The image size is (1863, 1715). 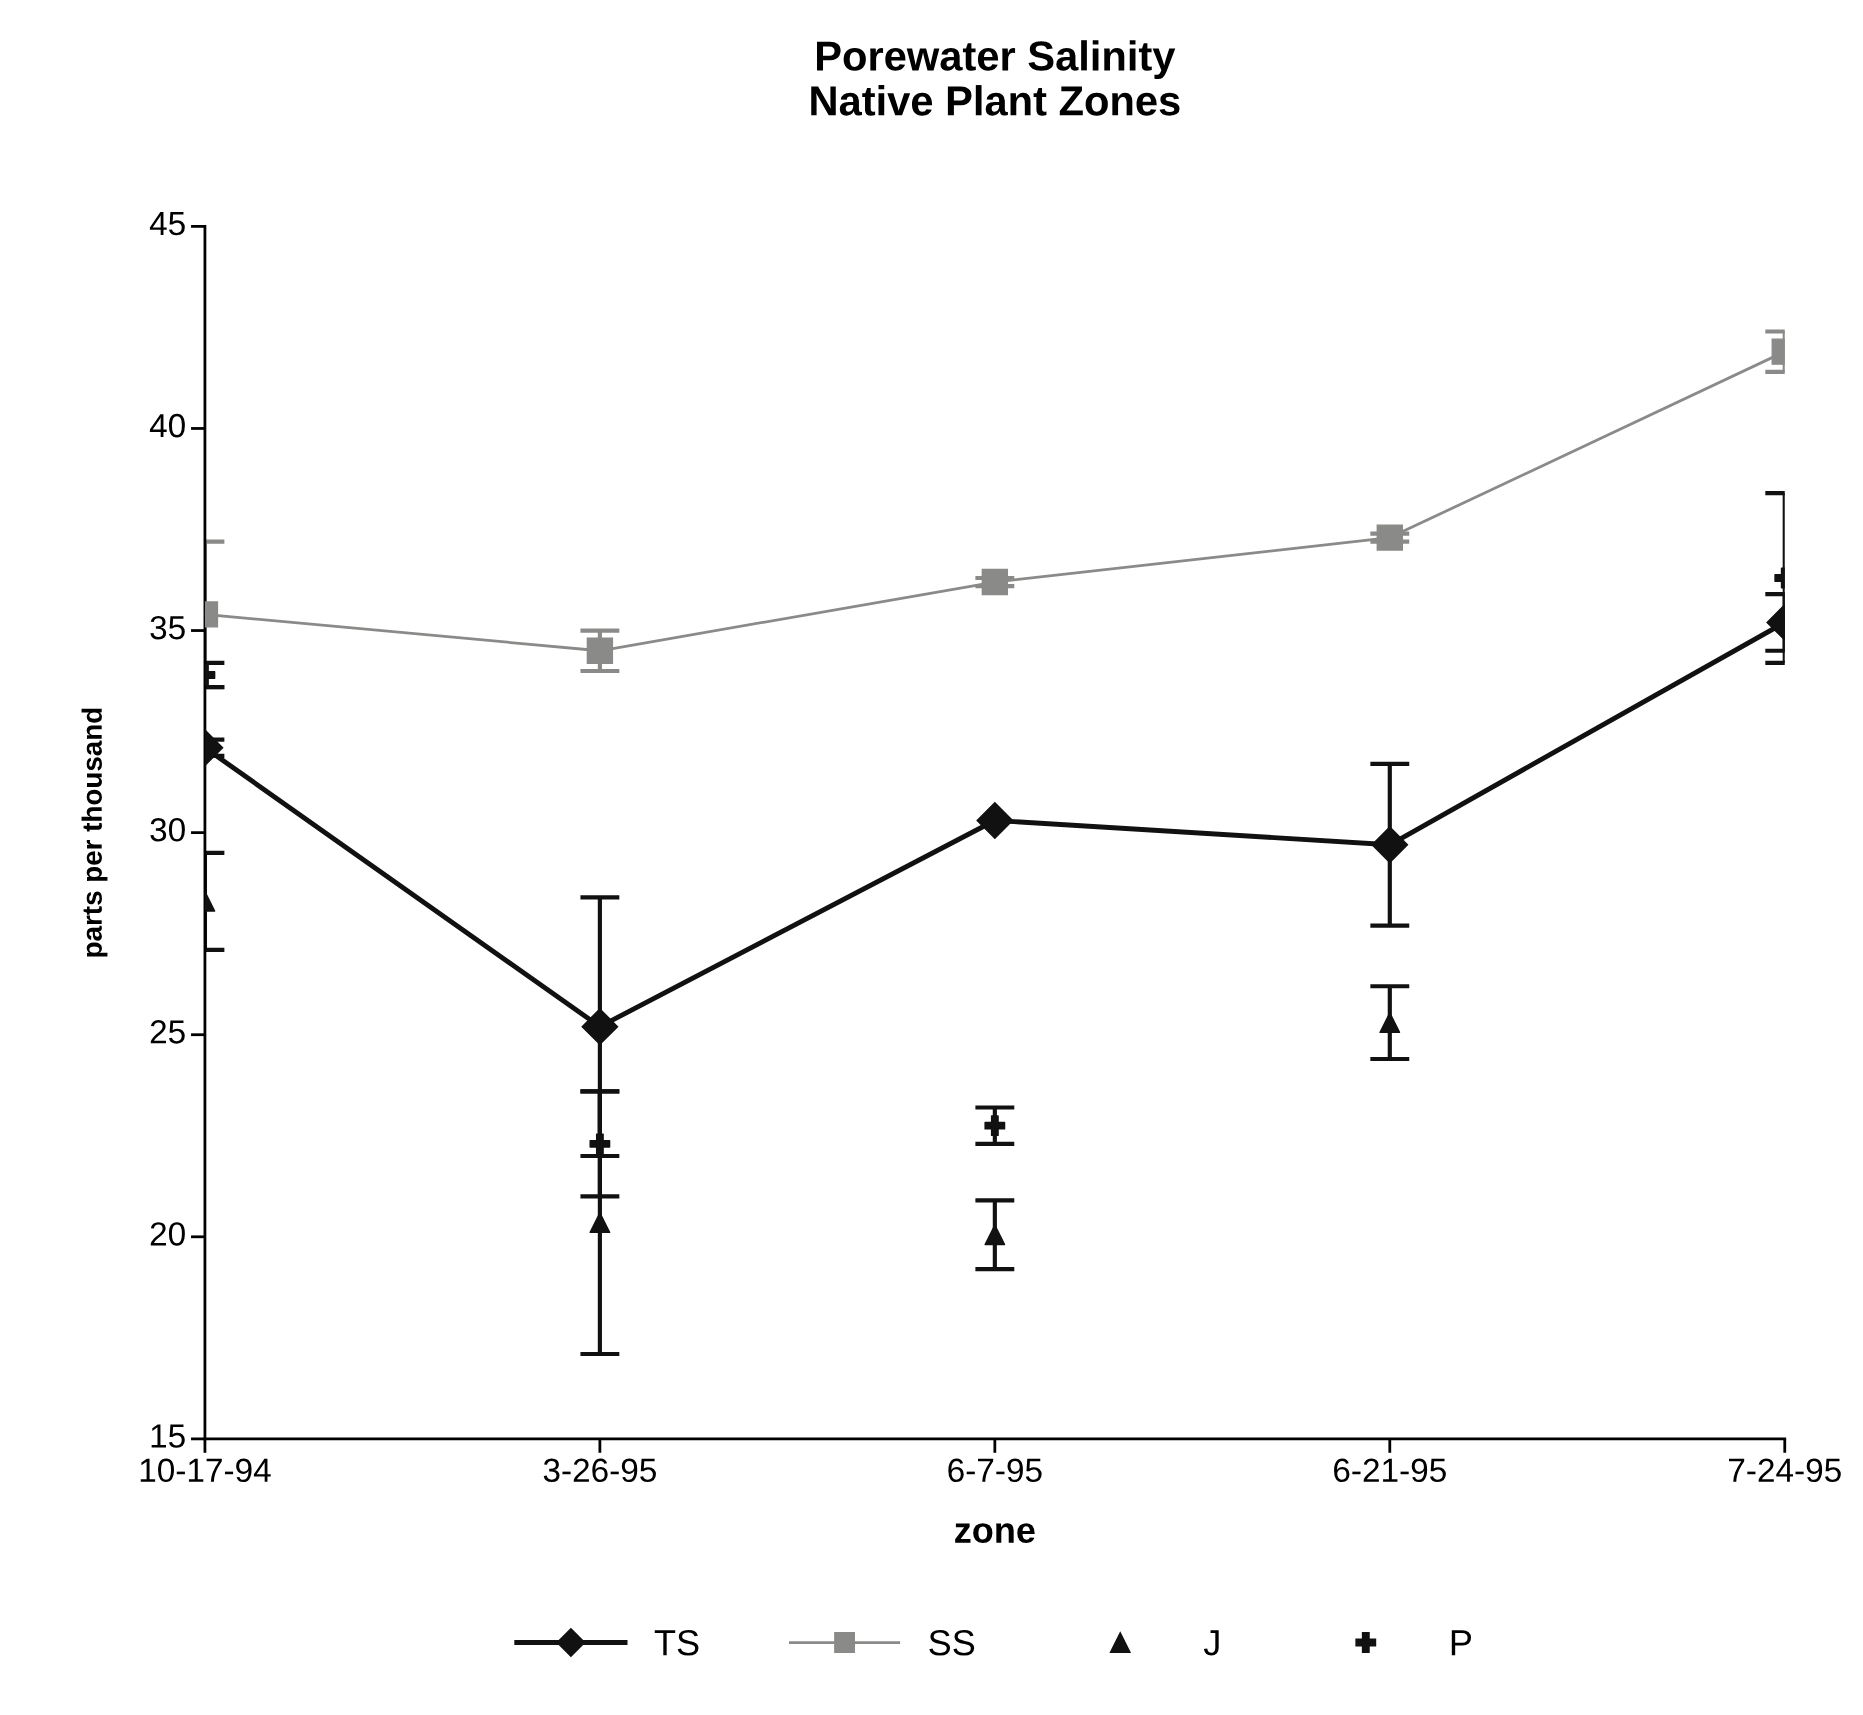 What do you see at coordinates (676, 1642) in the screenshot?
I see `legend-label: TS` at bounding box center [676, 1642].